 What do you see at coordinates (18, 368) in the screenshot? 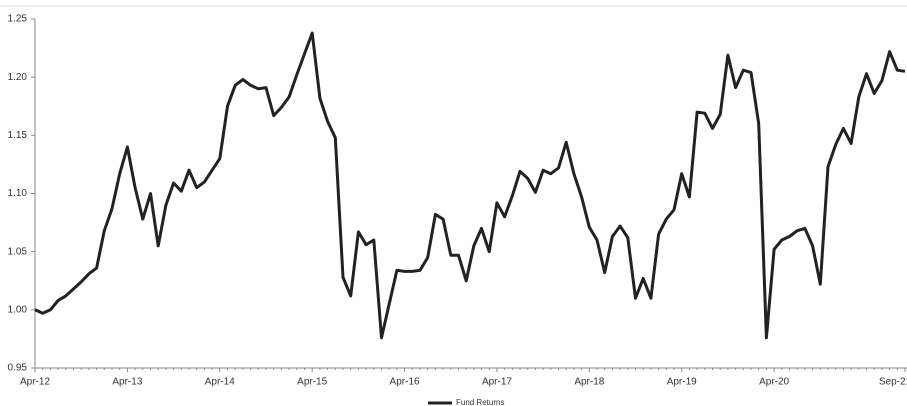
I see `y-tick-label: 0.95` at bounding box center [18, 368].